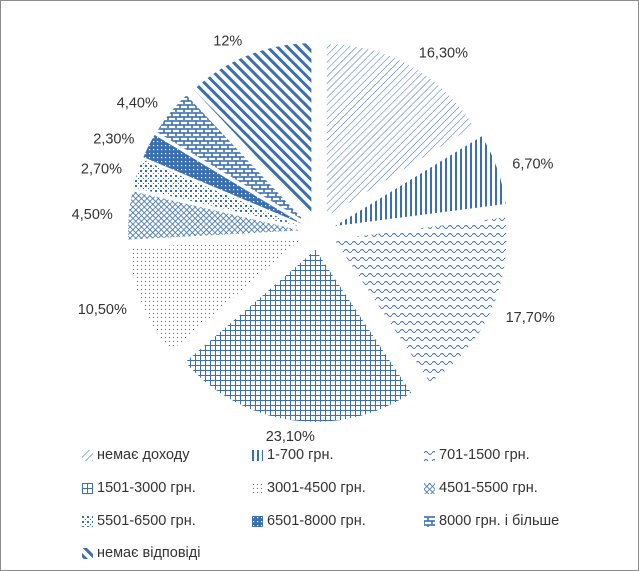  What do you see at coordinates (102, 310) in the screenshot?
I see `data-label-5: 10,50%` at bounding box center [102, 310].